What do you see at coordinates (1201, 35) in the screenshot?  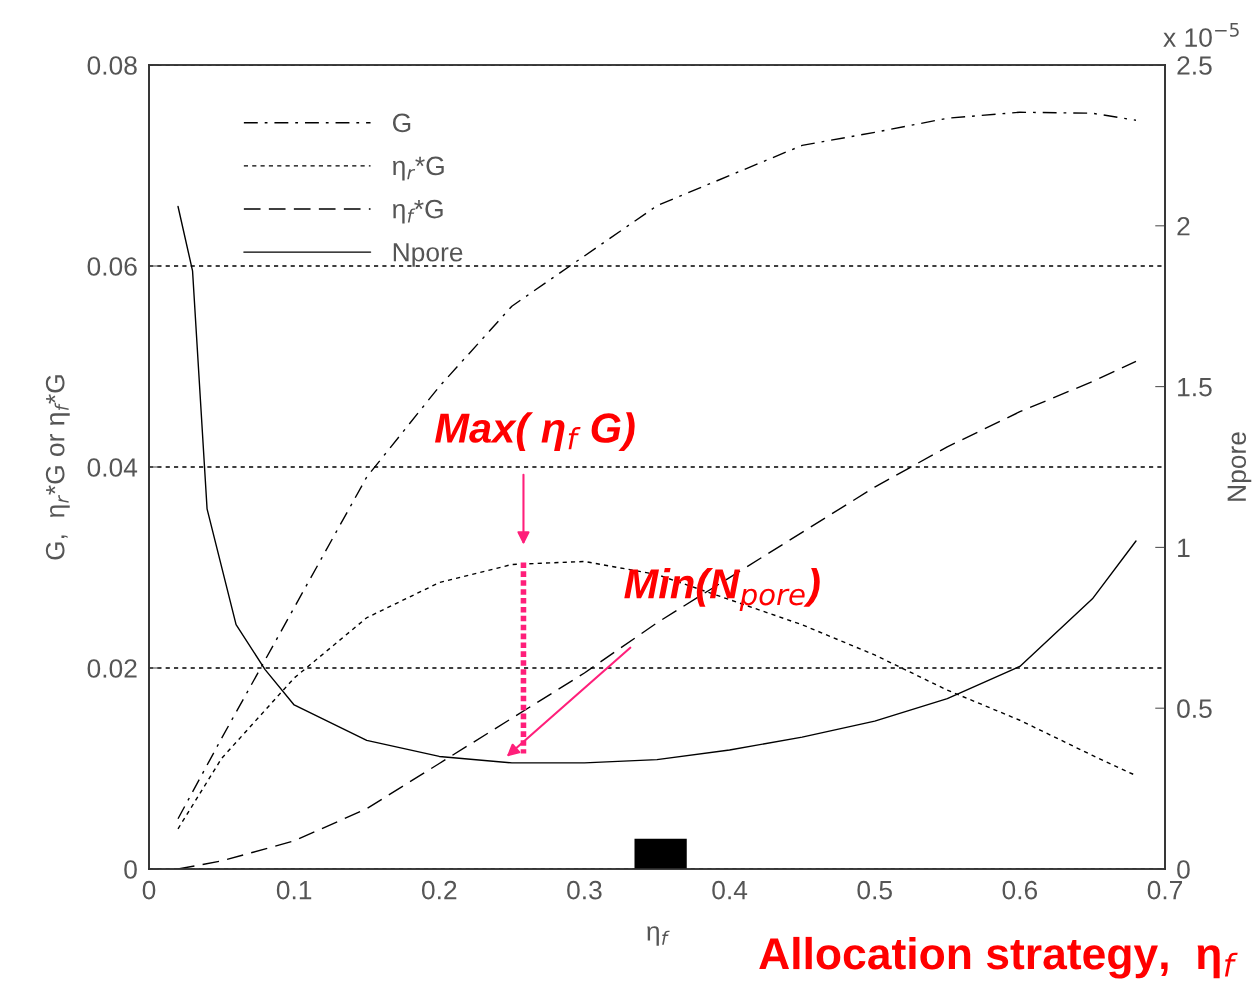 I see `text: x 10$^{−5}$` at bounding box center [1201, 35].